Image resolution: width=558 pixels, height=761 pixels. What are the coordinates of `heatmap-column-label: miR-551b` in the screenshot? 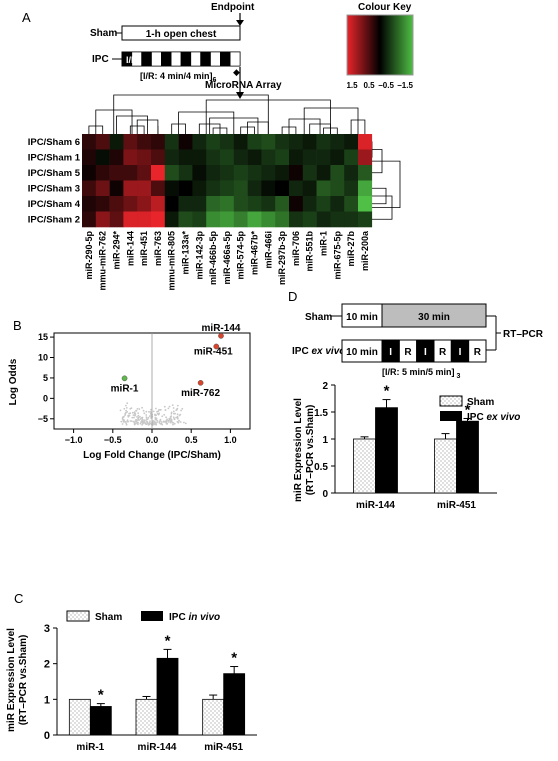 It's located at (310, 251).